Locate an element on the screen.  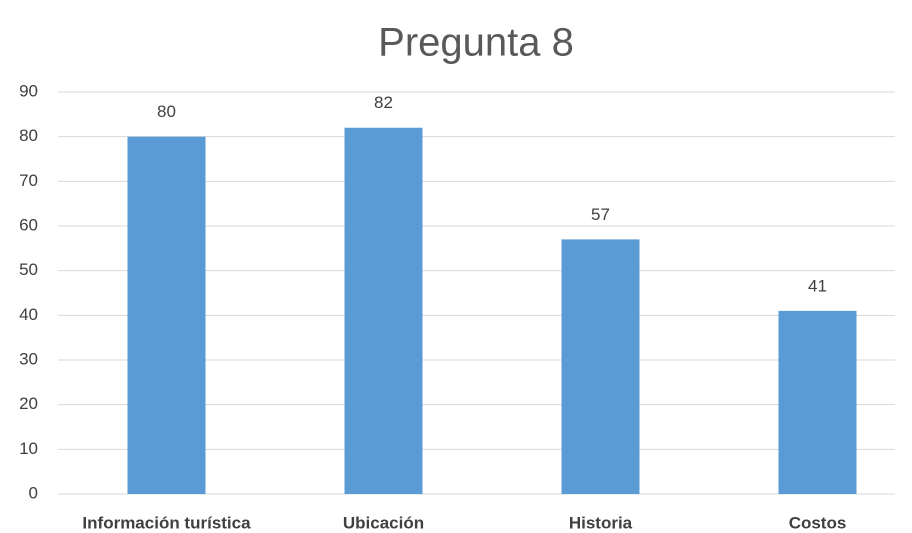
y-tick-label: 20 is located at coordinates (28, 403).